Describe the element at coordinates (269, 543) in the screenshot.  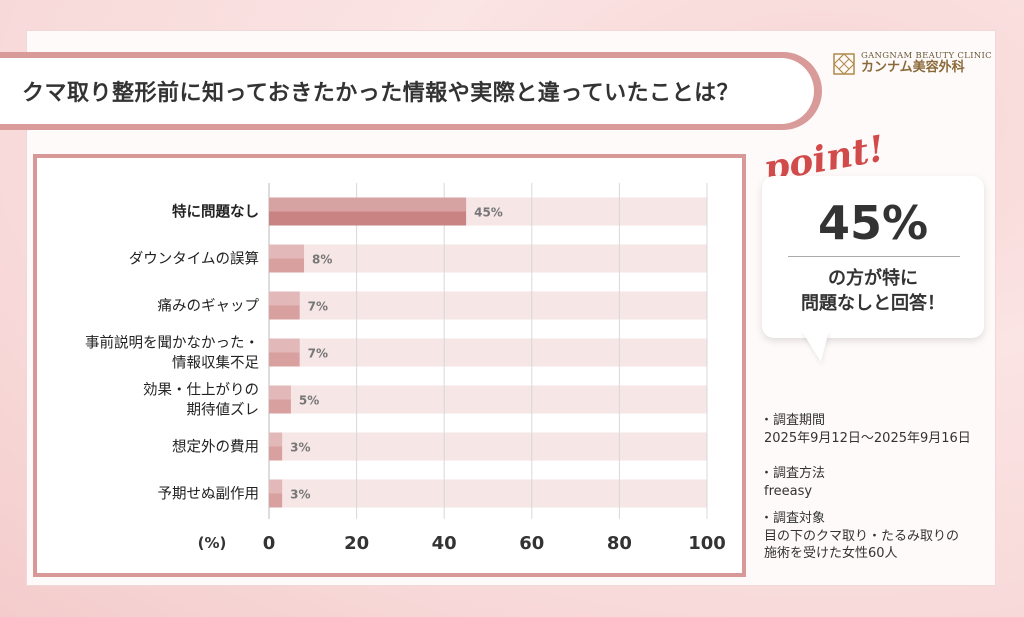
I see `x-tick-label: 0` at that location.